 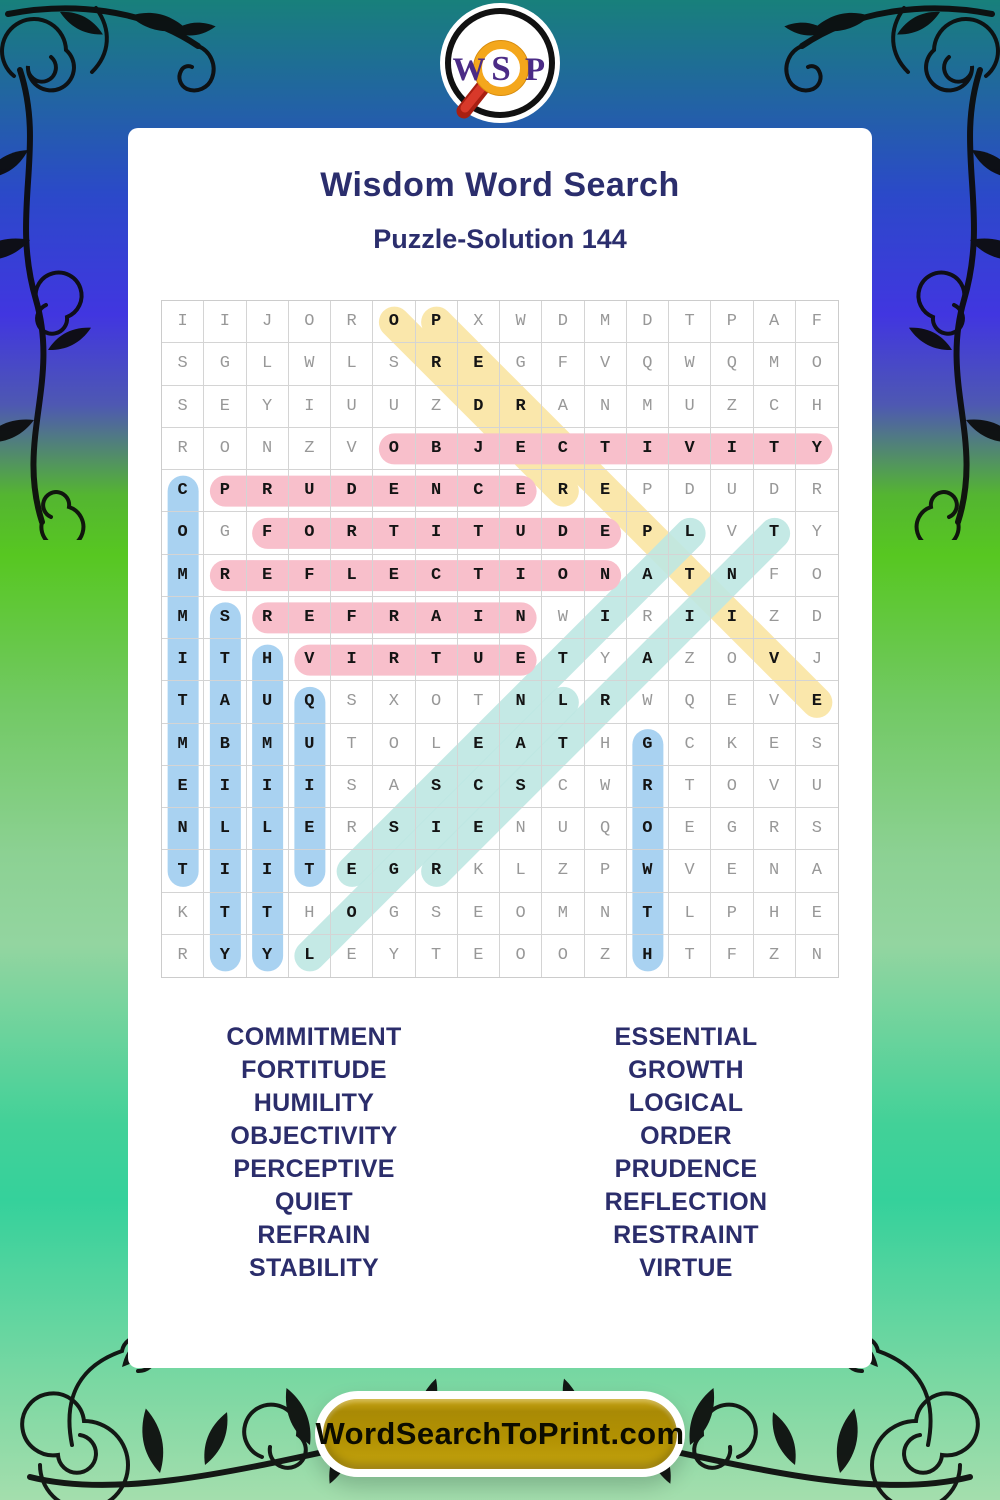 I want to click on word-list-item: PRUDENCE, so click(x=686, y=1169).